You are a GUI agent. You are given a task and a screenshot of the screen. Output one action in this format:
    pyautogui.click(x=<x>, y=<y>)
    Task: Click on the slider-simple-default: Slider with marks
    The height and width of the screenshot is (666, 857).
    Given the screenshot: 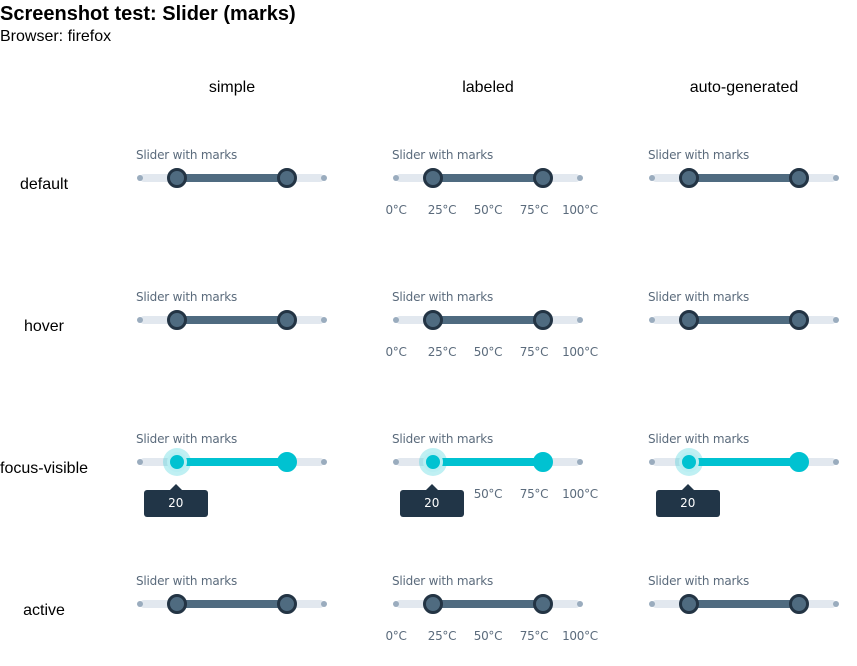 What is the action you would take?
    pyautogui.click(x=241, y=193)
    